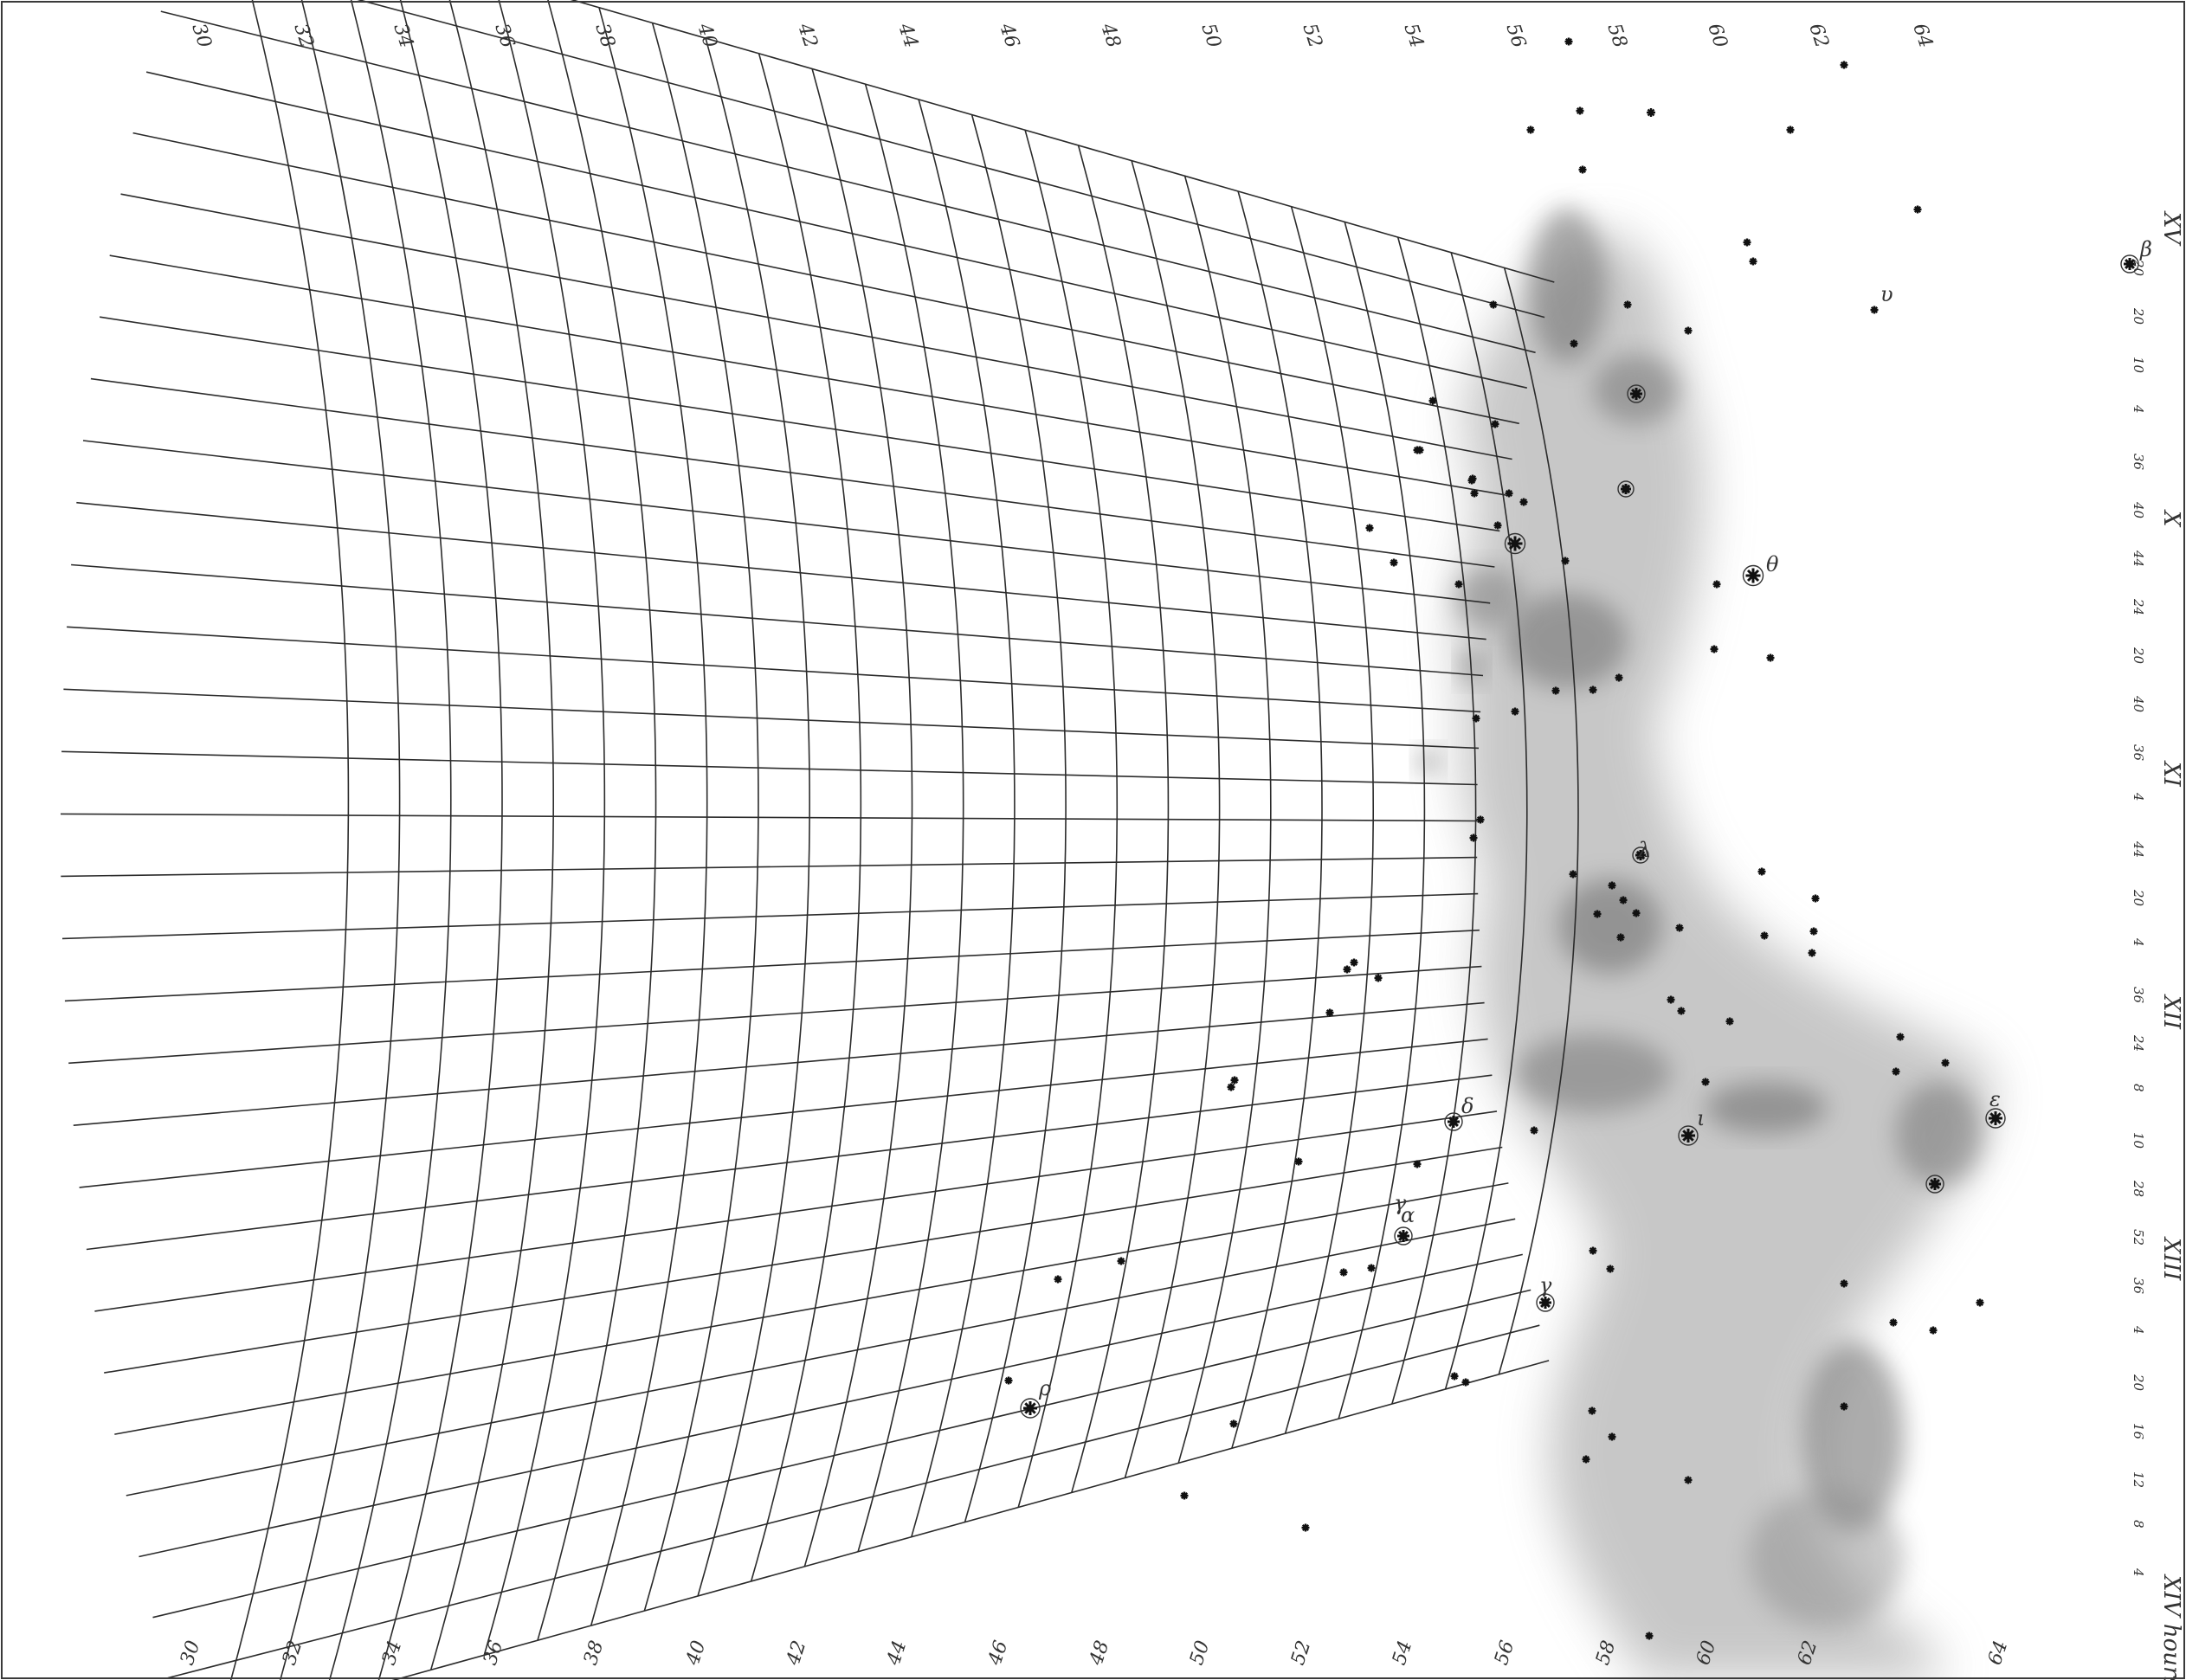 The height and width of the screenshot is (1680, 2186). What do you see at coordinates (999, 1653) in the screenshot?
I see `declination-label-bottom: 46` at bounding box center [999, 1653].